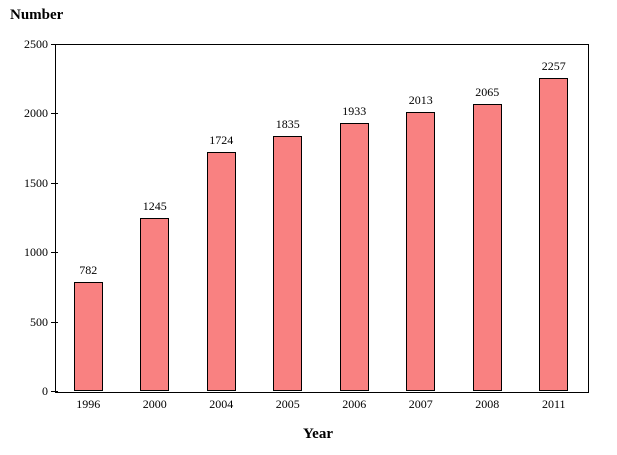 The image size is (617, 455). What do you see at coordinates (154, 404) in the screenshot?
I see `x-tick-label: 2000` at bounding box center [154, 404].